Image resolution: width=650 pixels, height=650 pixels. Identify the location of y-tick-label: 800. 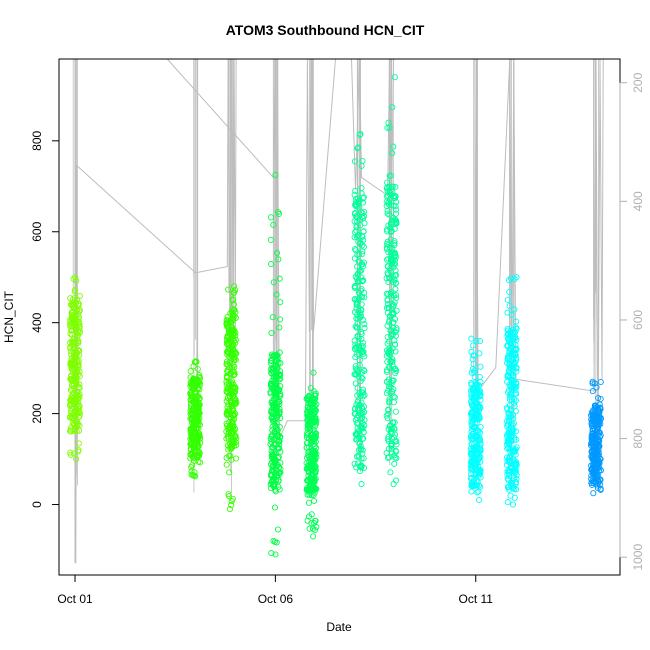
(37, 141).